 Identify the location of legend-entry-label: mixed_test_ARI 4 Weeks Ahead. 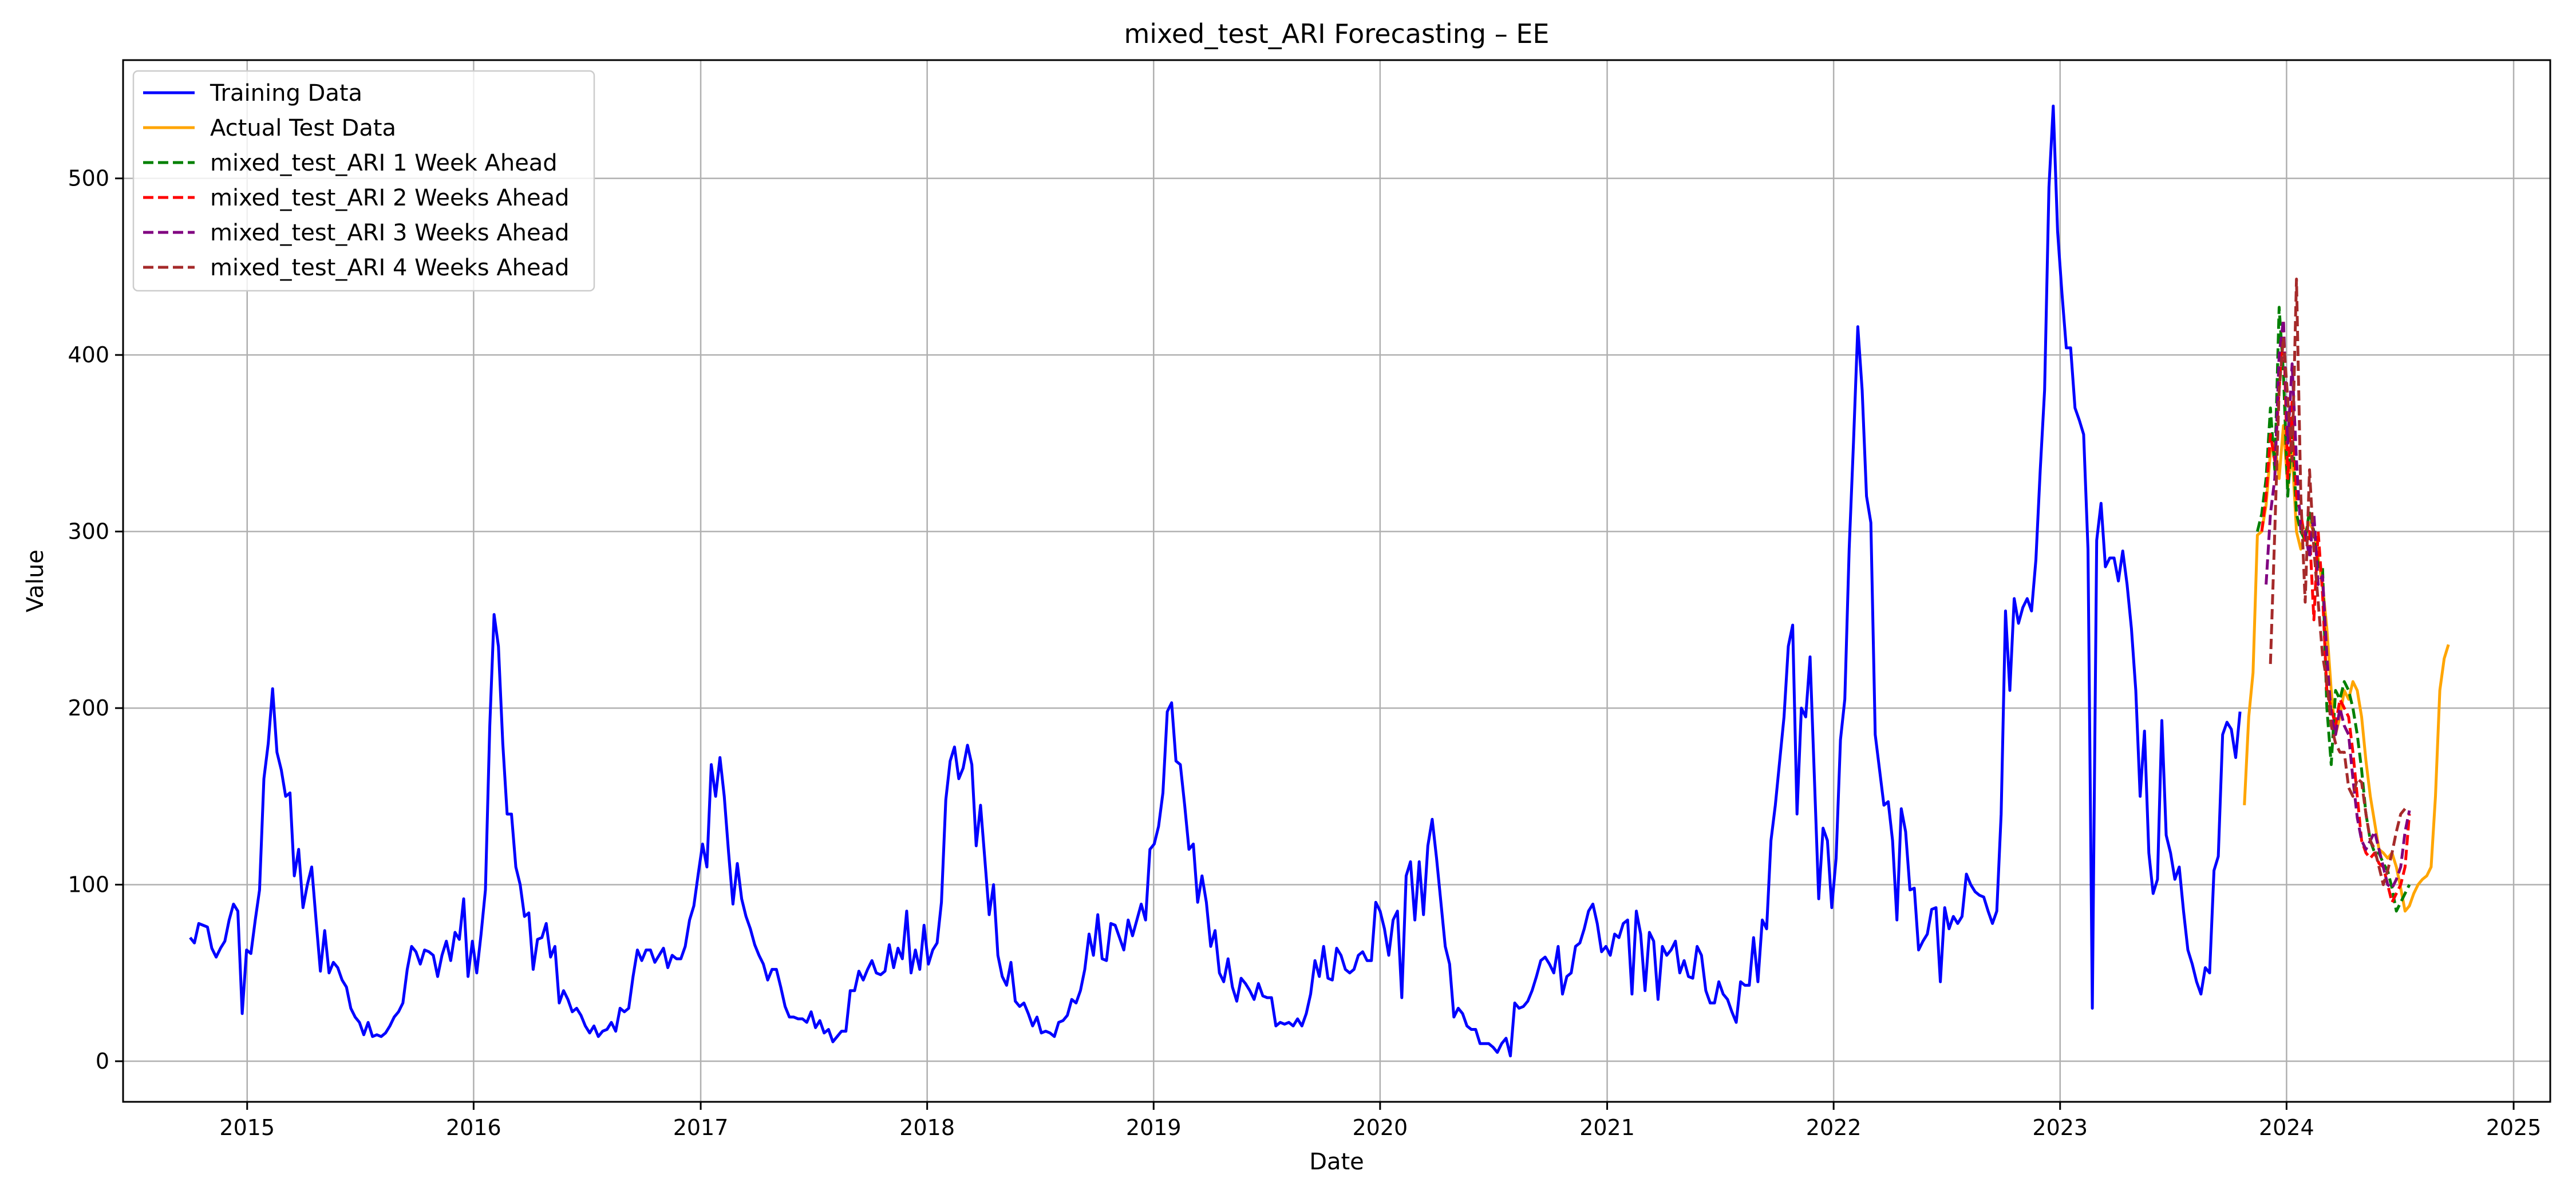
(390, 268).